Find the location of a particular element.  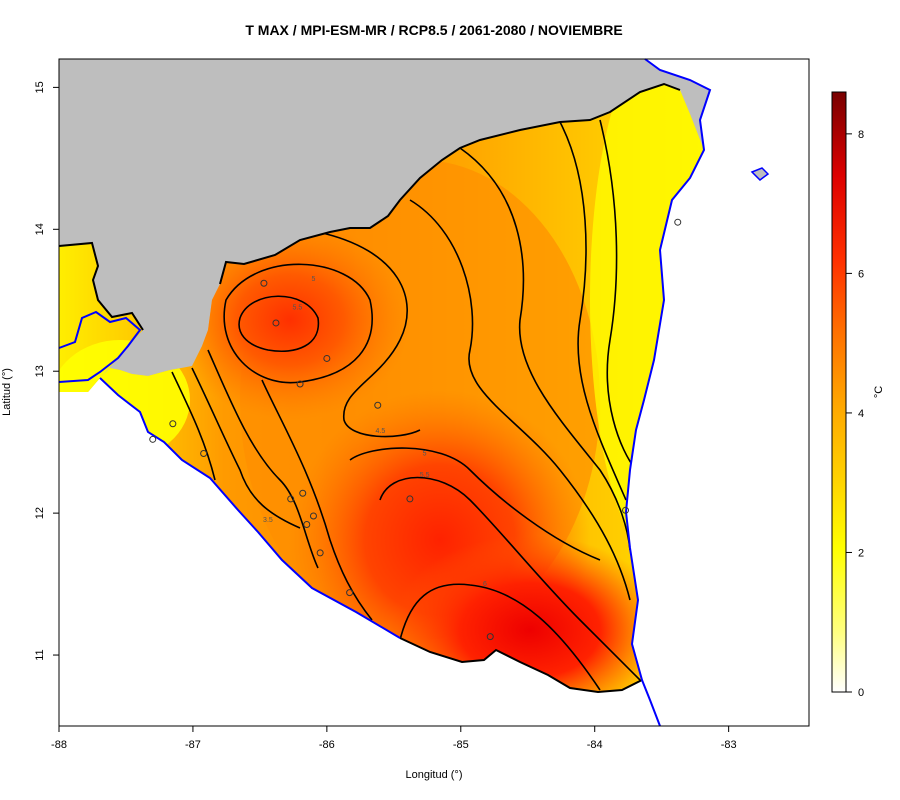

y-tick-label: 15 is located at coordinates (40, 87).